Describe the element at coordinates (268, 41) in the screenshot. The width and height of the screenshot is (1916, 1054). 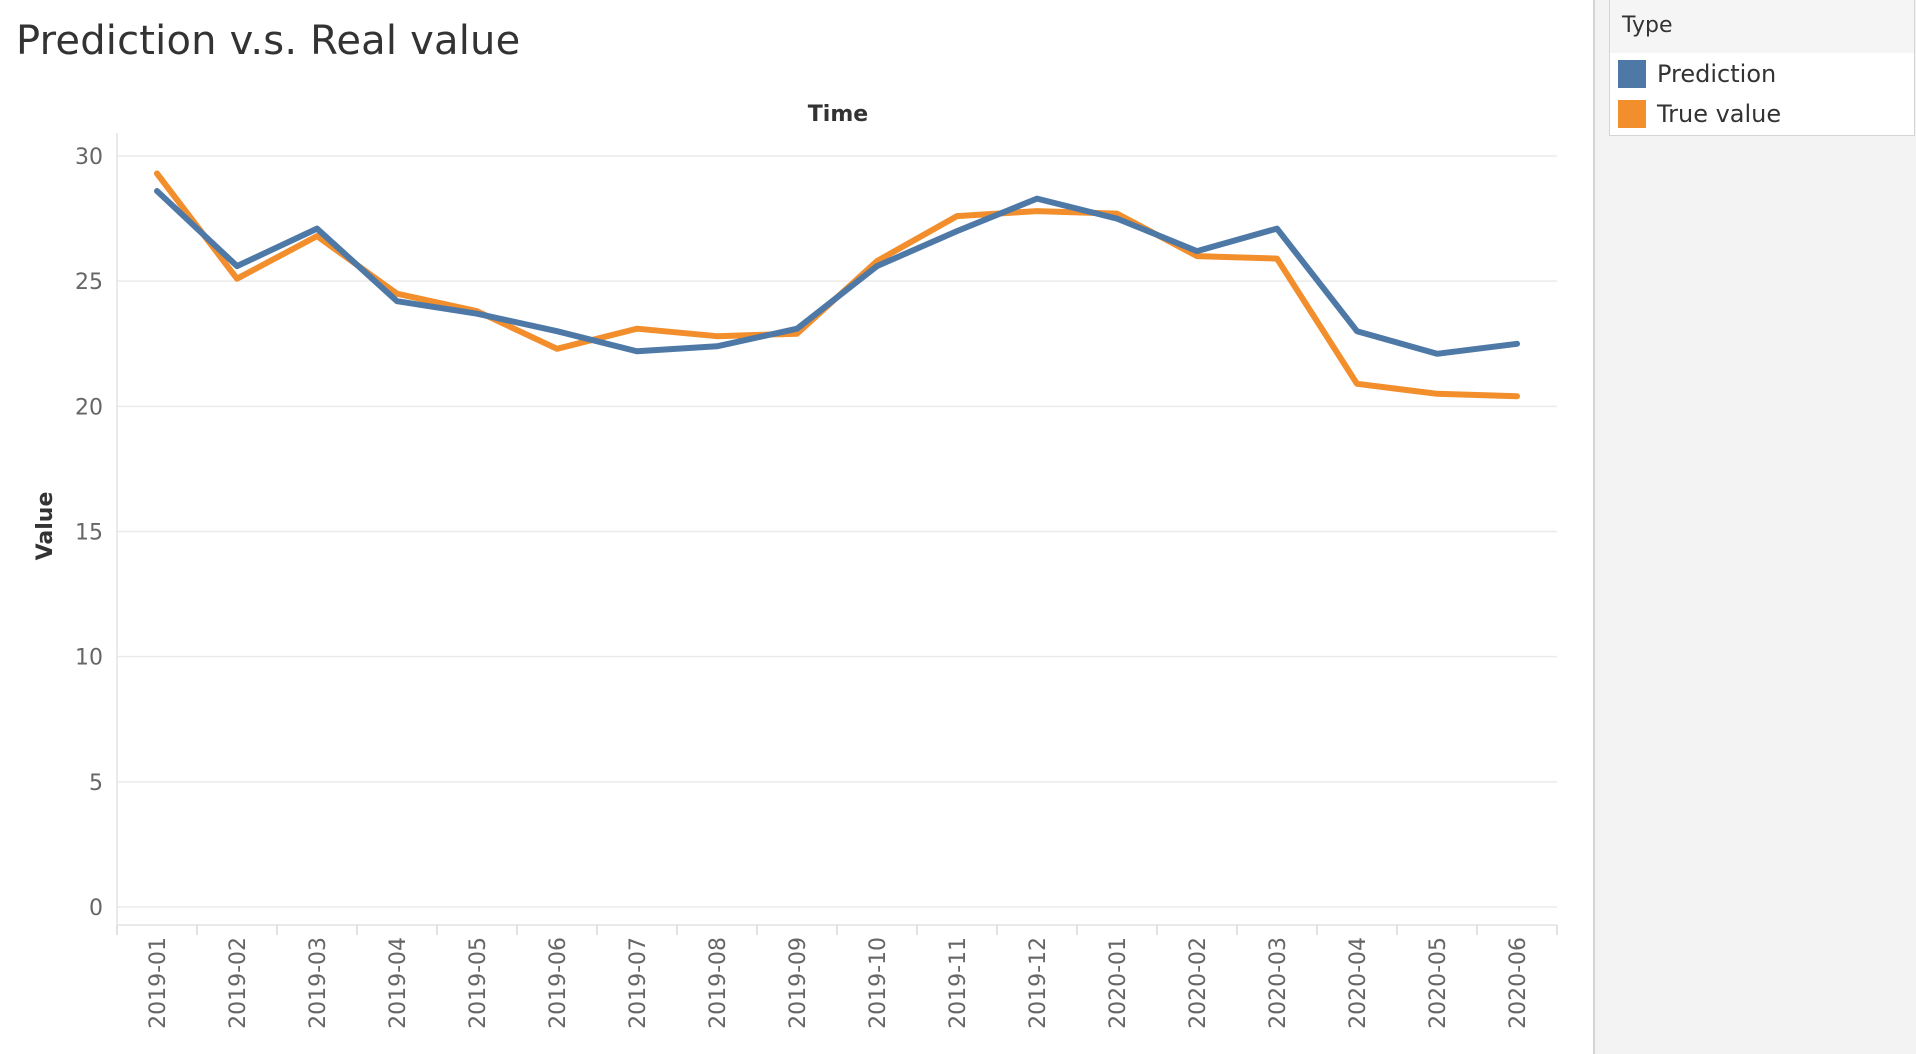
I see `sheet-title: Prediction v.s. Real value` at that location.